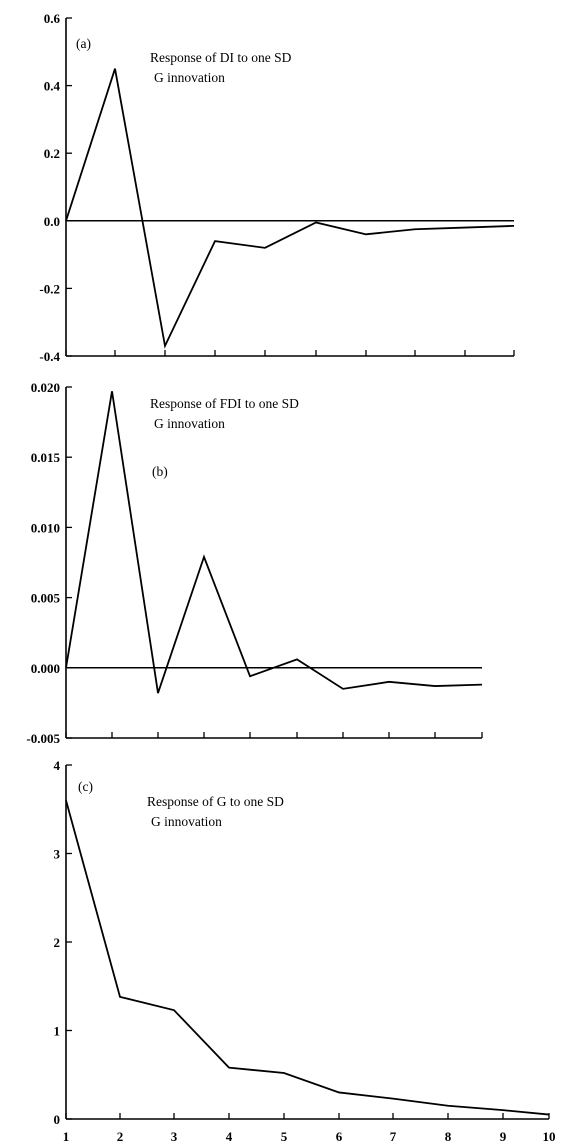 The width and height of the screenshot is (561, 1146). Describe the element at coordinates (45, 527) in the screenshot. I see `y-tick-label: 0.010` at that location.